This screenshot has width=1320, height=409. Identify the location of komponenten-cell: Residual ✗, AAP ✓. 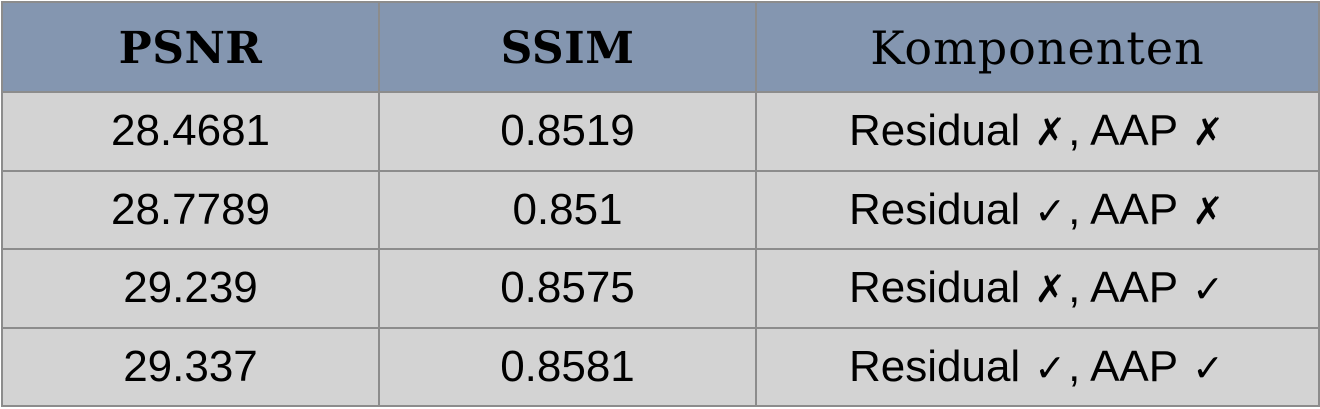
(1037, 288).